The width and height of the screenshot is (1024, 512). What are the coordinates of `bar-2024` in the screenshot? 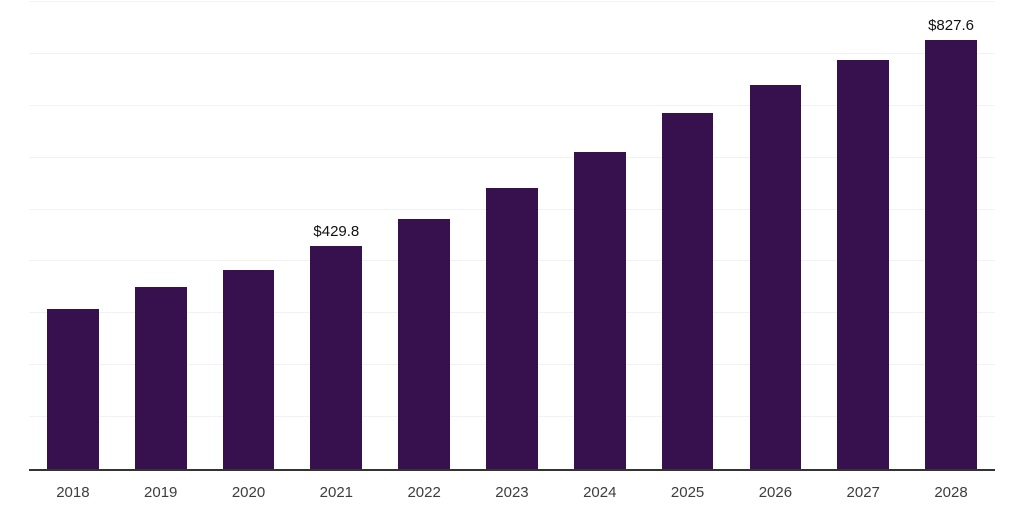 It's located at (599, 310).